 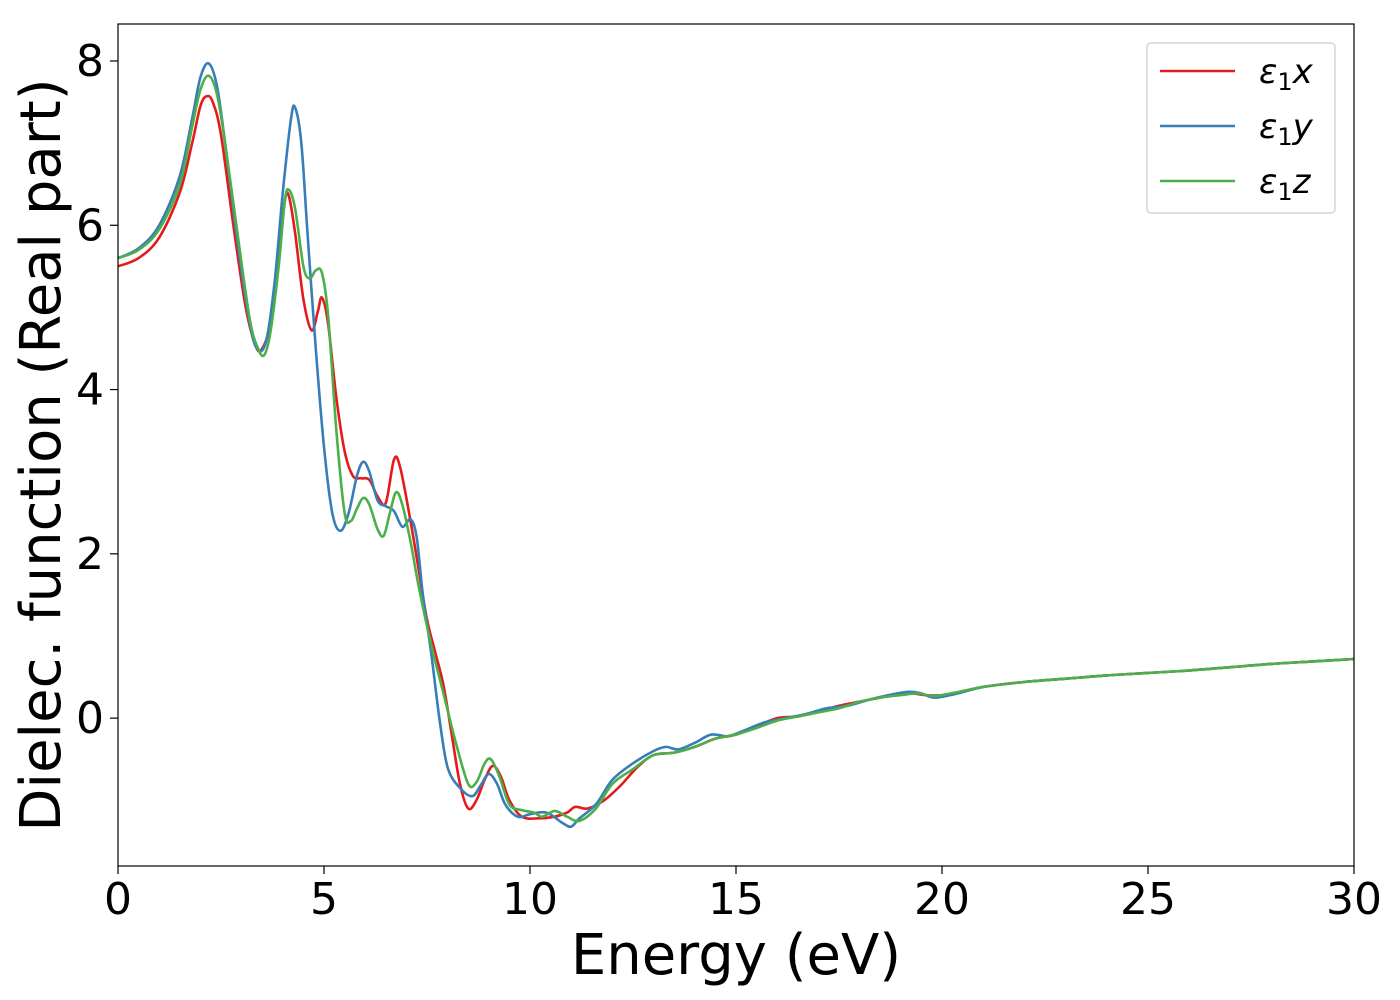 I want to click on legend: ε1x ε1y ε1z, so click(x=1241, y=128).